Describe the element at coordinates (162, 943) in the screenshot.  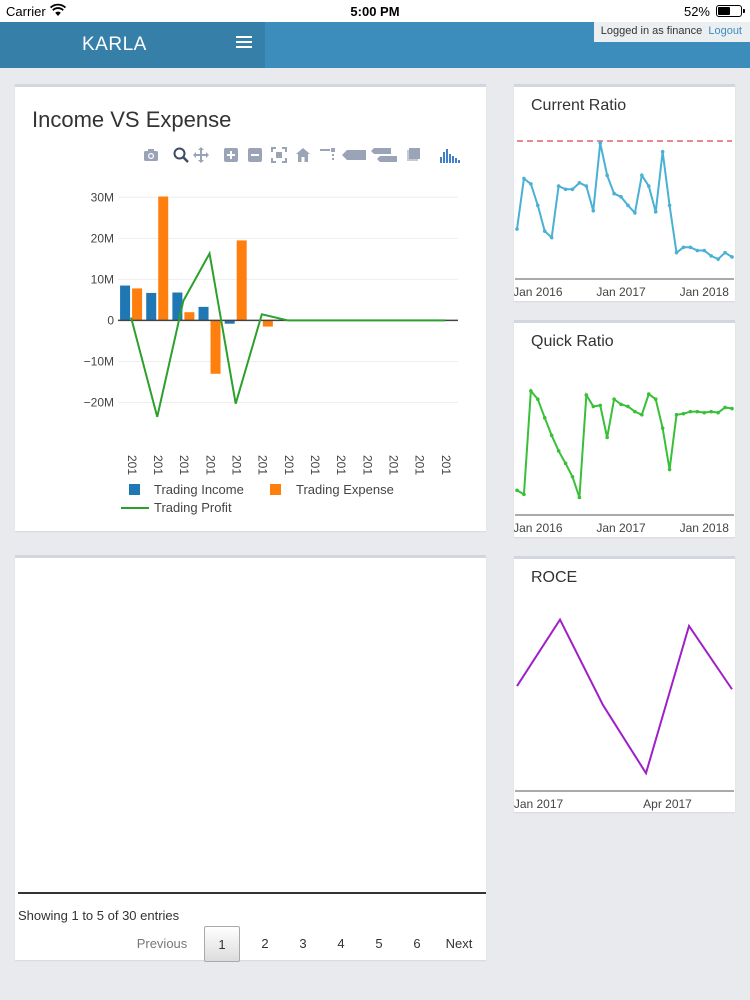
I see `pagination-previous: Previous` at that location.